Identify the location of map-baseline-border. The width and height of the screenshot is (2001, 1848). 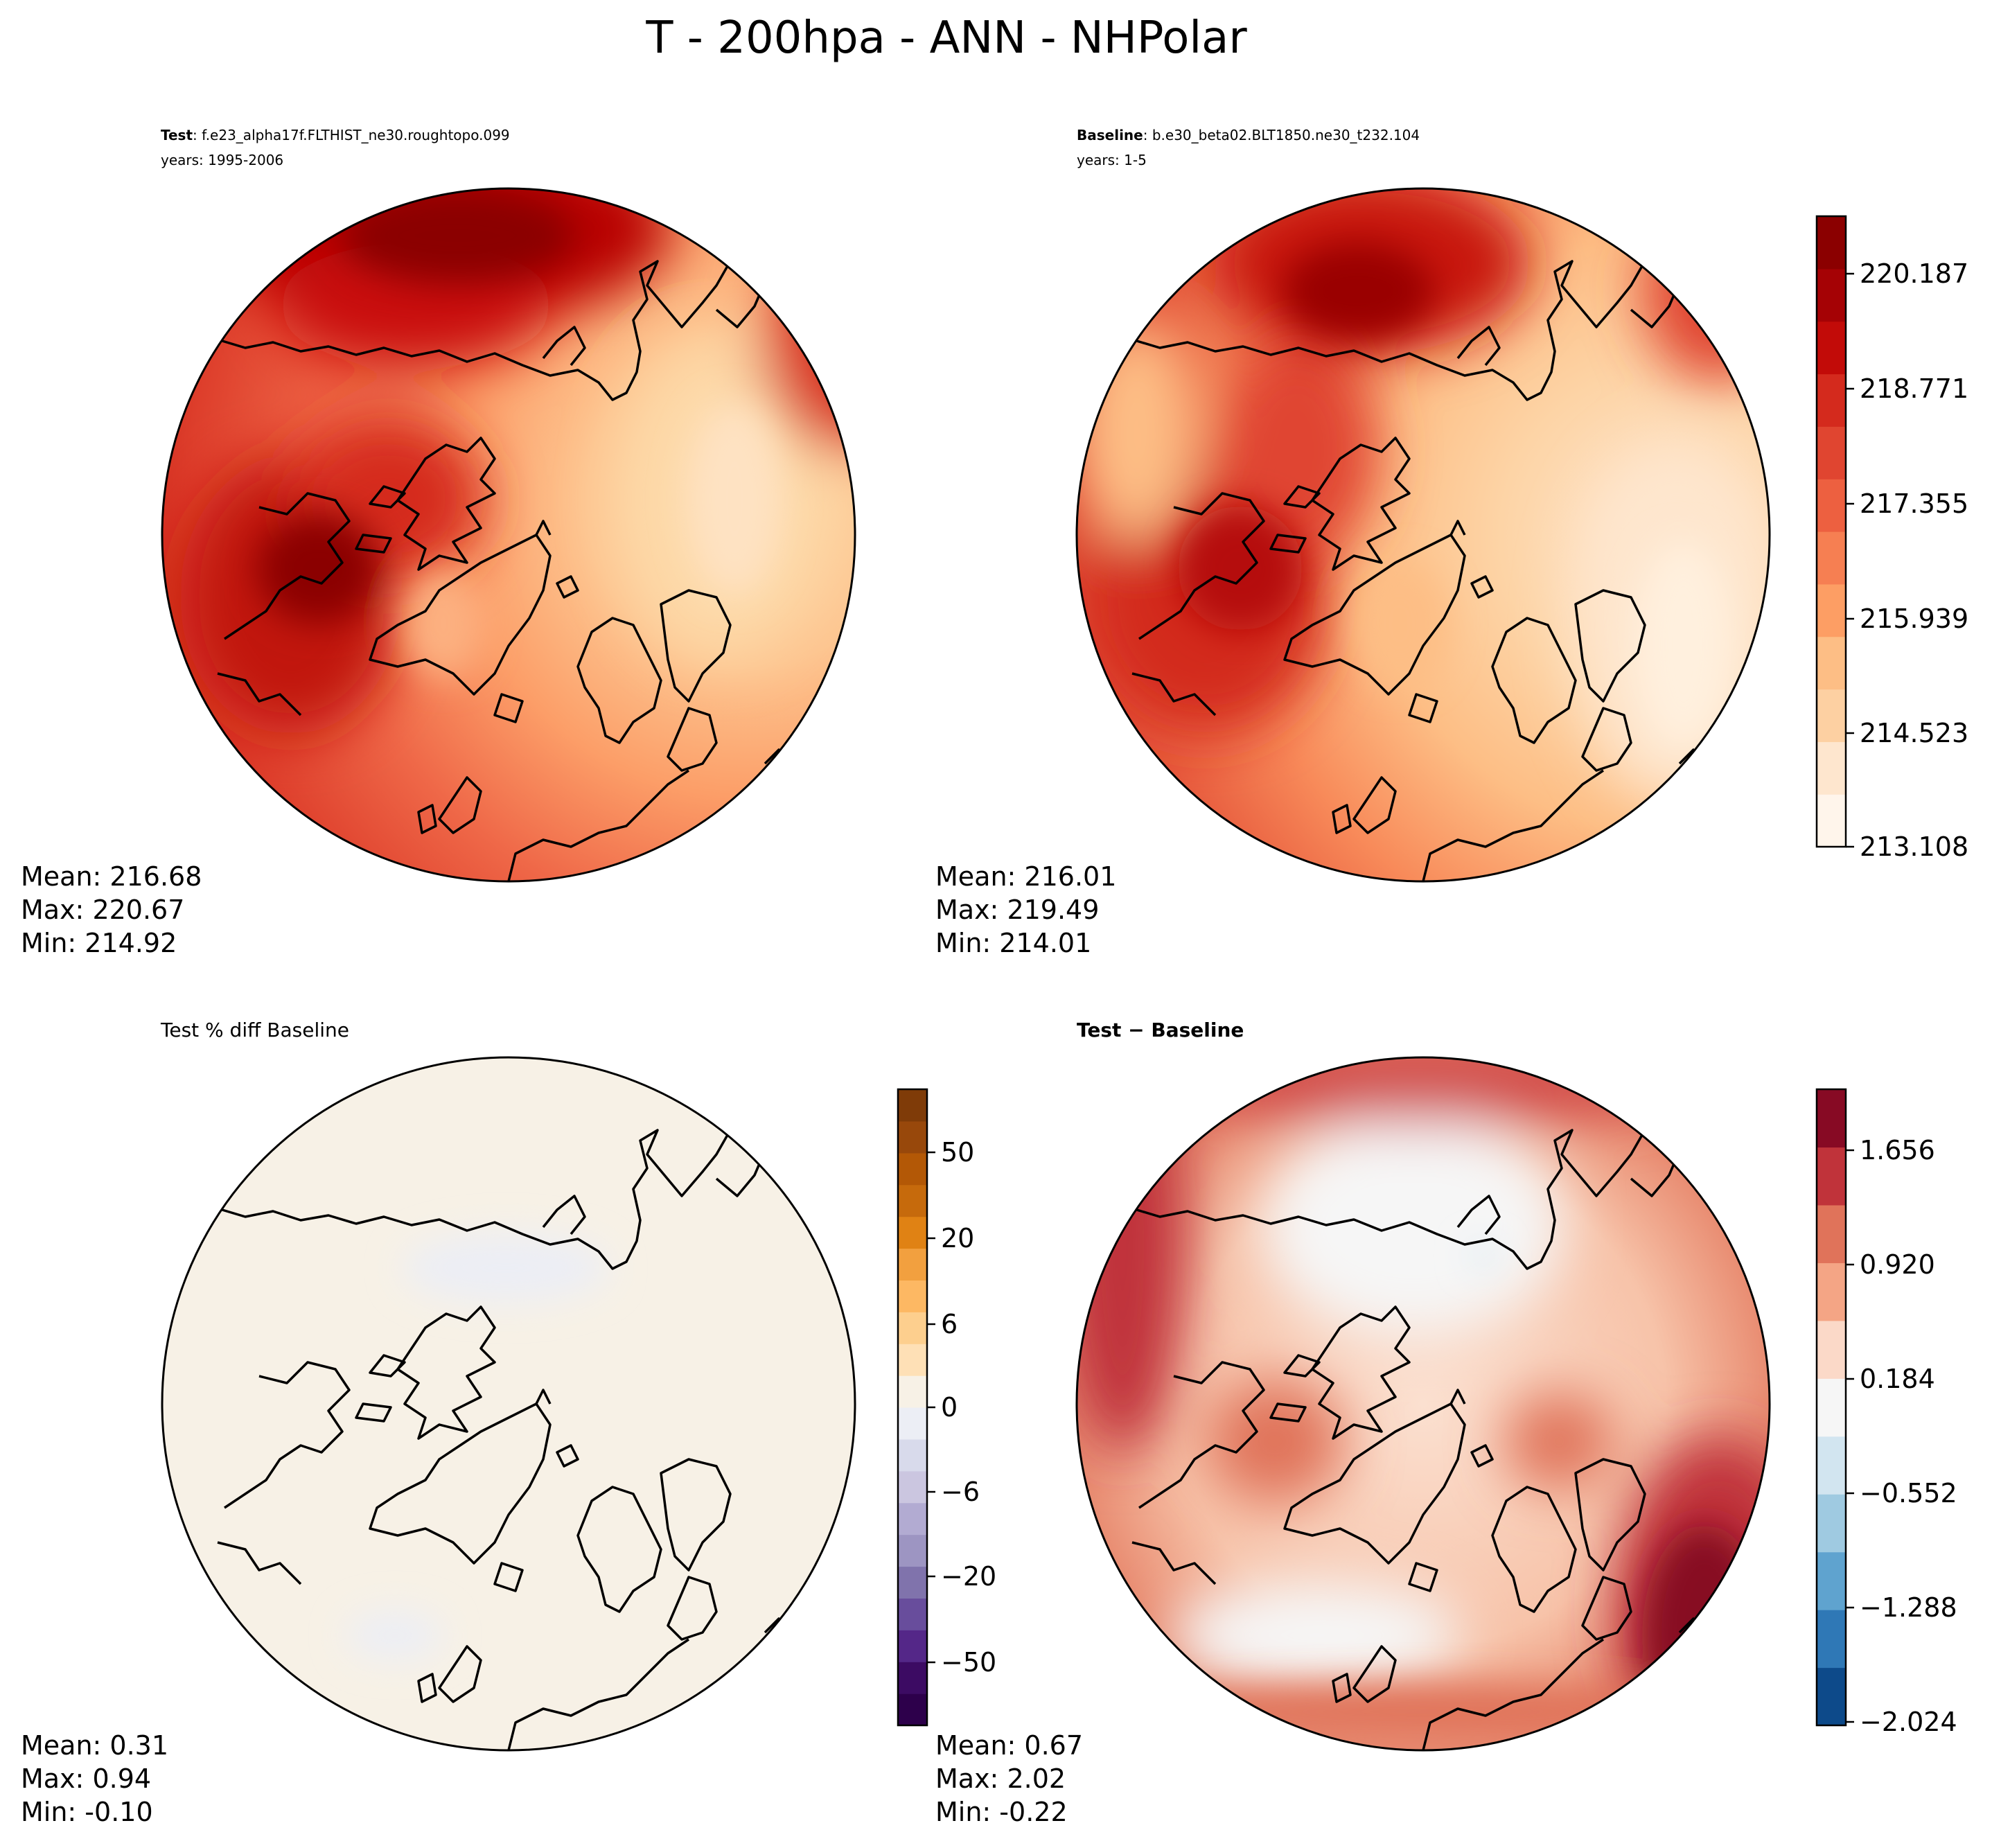
(1423, 535).